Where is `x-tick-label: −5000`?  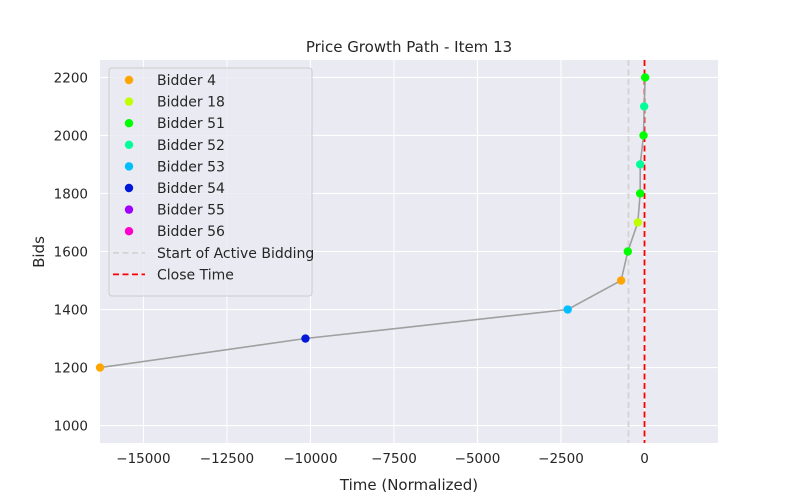 x-tick-label: −5000 is located at coordinates (478, 459).